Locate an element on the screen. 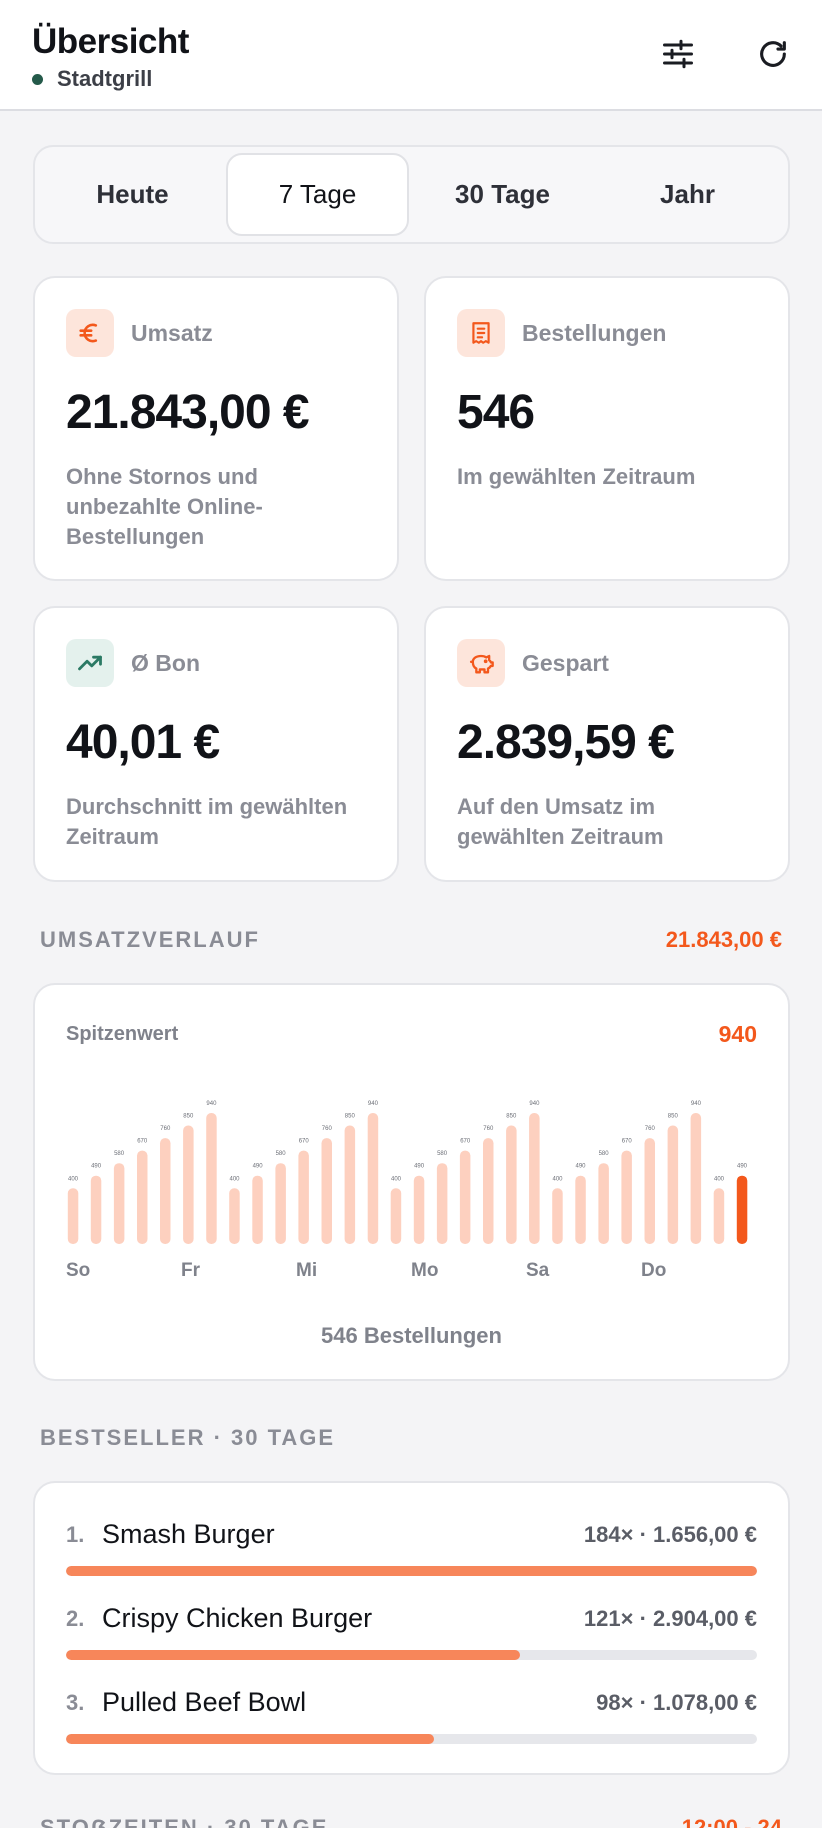 The height and width of the screenshot is (1828, 822). chart-x-tick-label: Sa is located at coordinates (538, 1270).